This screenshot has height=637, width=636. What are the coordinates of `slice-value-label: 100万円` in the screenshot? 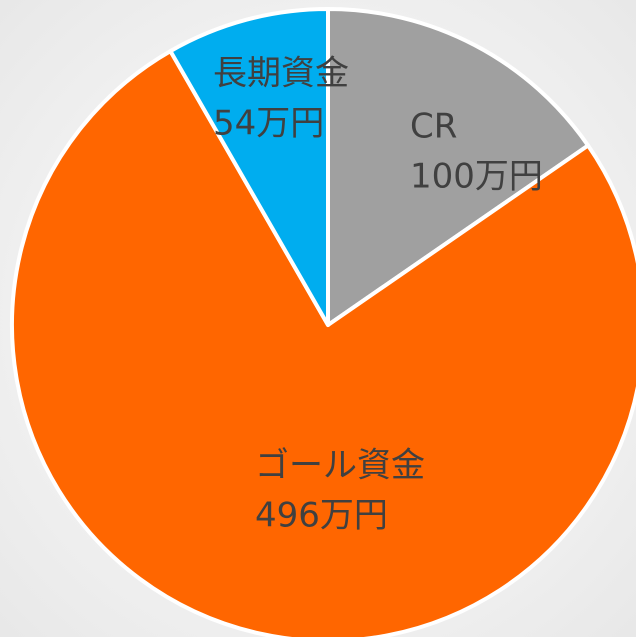 It's located at (476, 177).